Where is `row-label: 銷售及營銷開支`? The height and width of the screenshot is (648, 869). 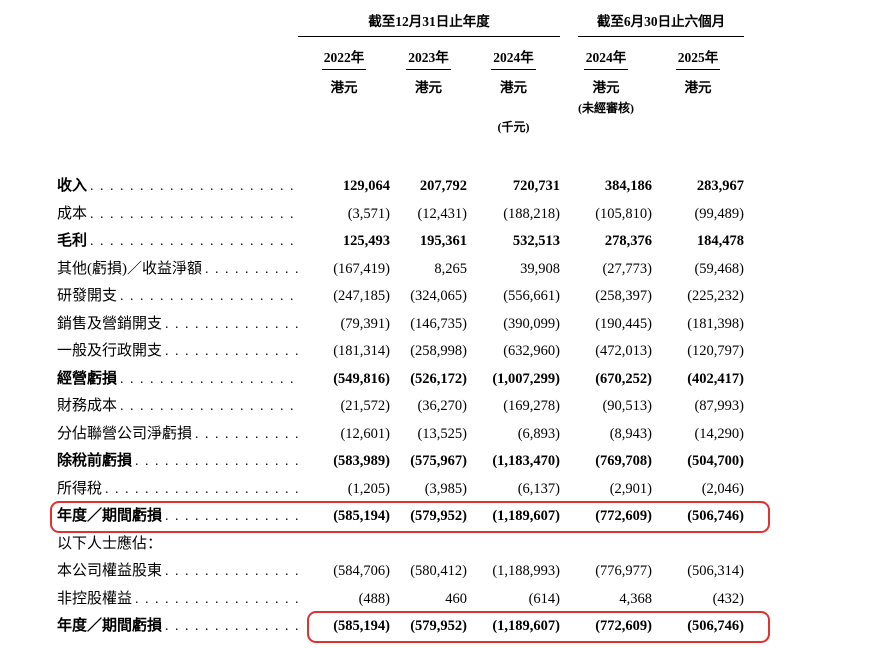 row-label: 銷售及營銷開支 is located at coordinates (110, 323).